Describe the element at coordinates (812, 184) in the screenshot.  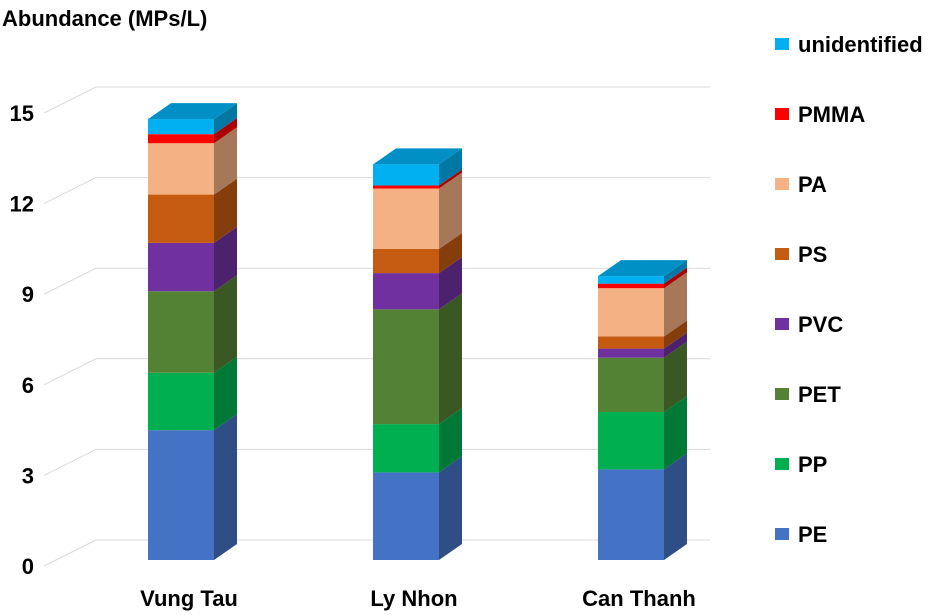
I see `legend-label: PA` at that location.